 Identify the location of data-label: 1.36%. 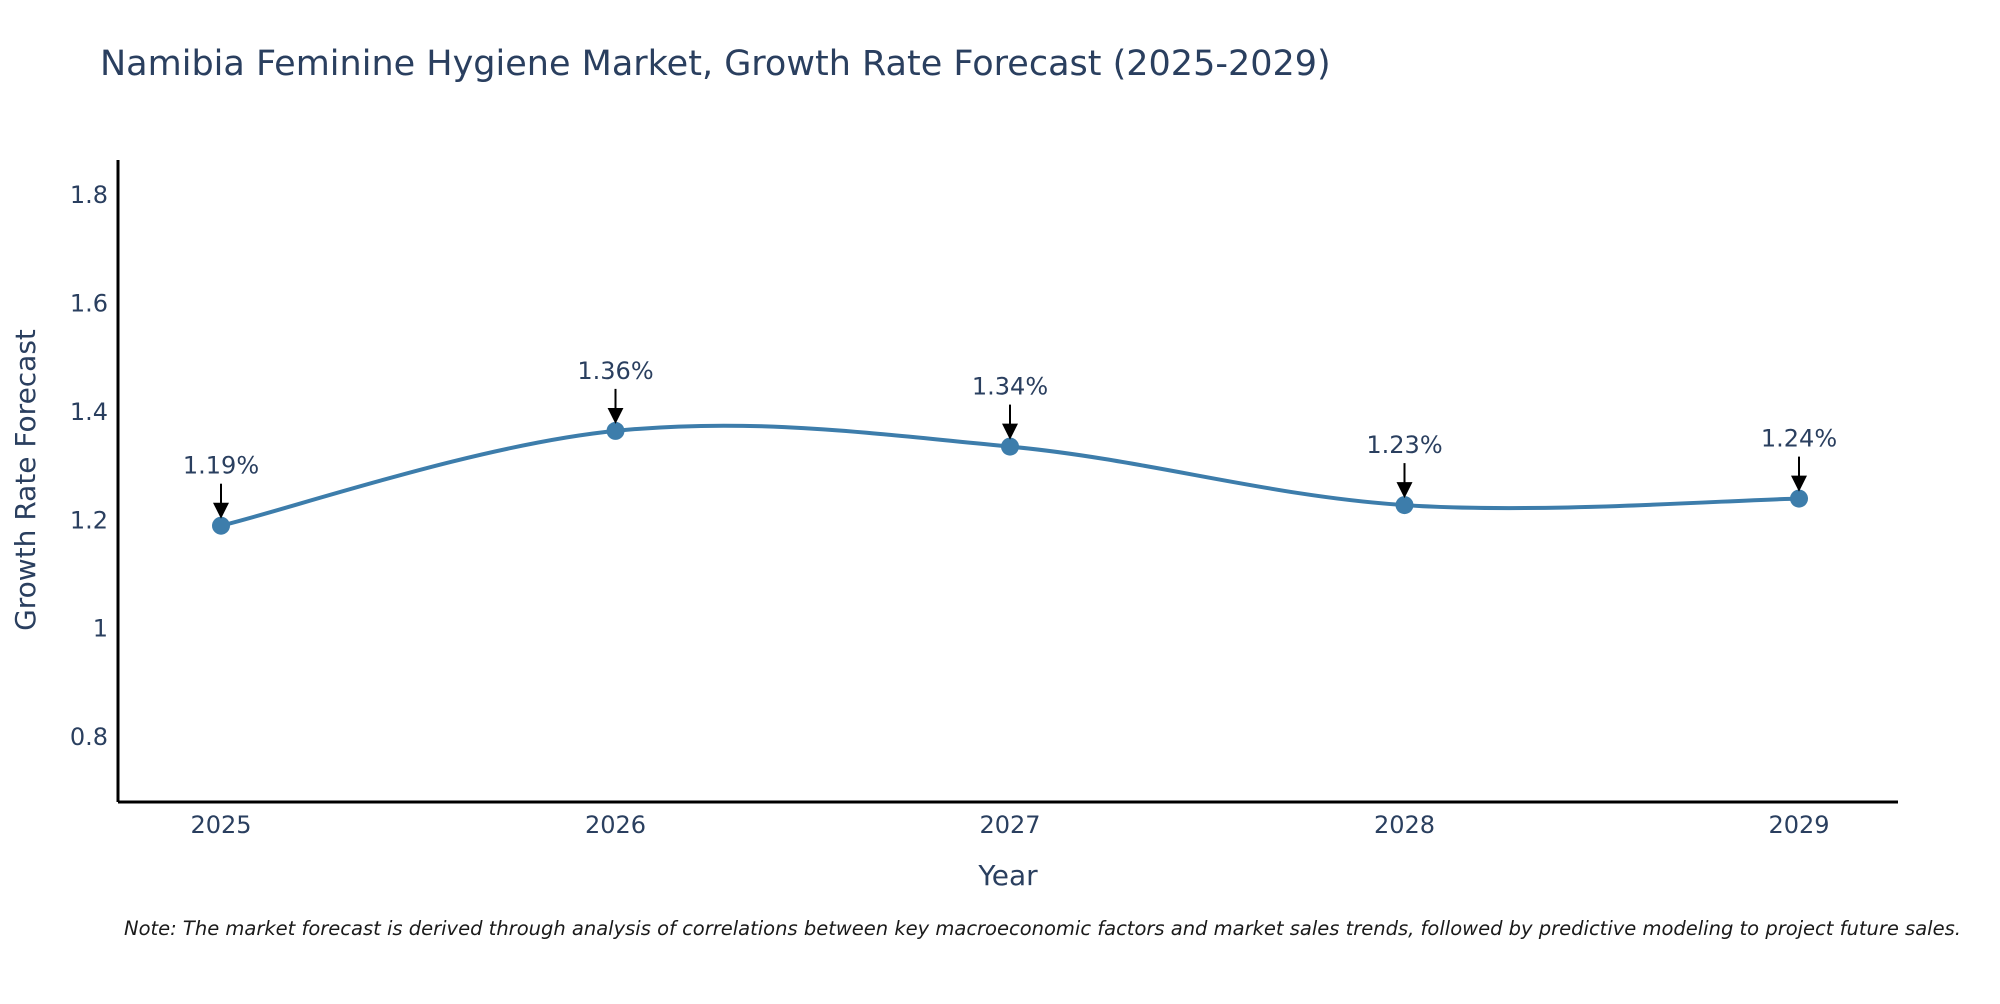
(615, 371).